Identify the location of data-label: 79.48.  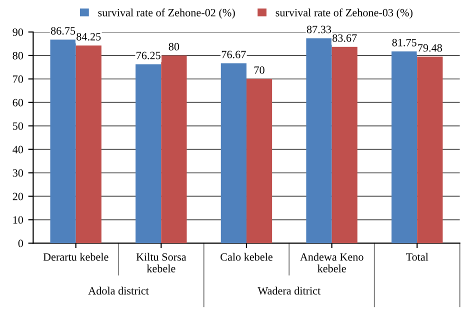
(430, 48).